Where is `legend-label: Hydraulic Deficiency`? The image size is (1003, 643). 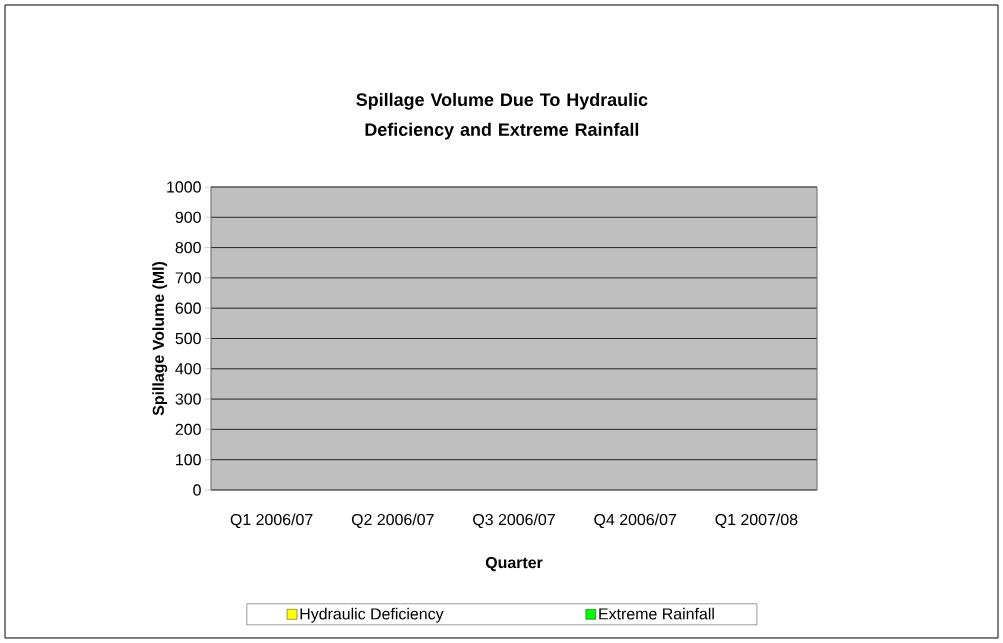 legend-label: Hydraulic Deficiency is located at coordinates (372, 615).